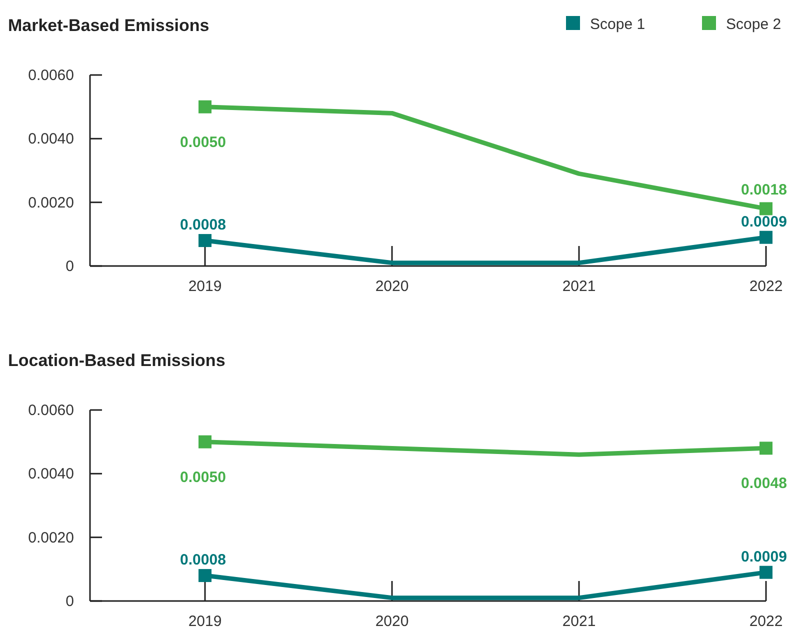 The width and height of the screenshot is (791, 628). Describe the element at coordinates (754, 24) in the screenshot. I see `legend-label: Scope 2` at that location.